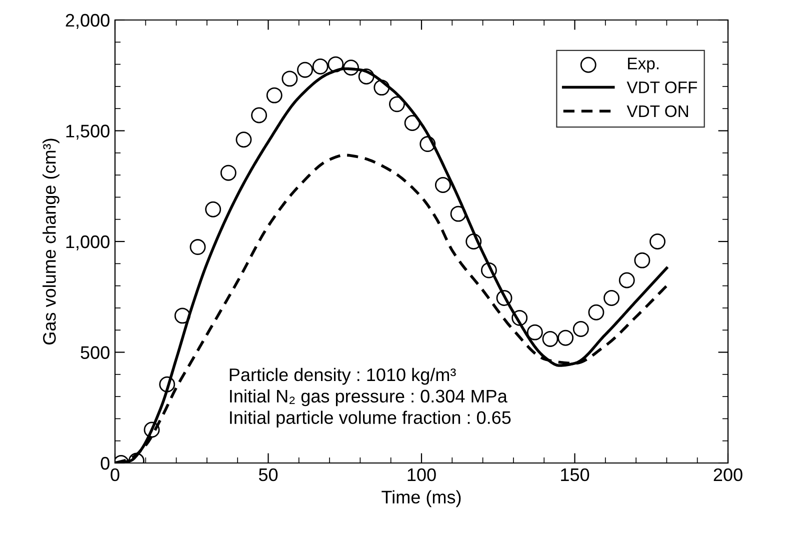  Describe the element at coordinates (728, 475) in the screenshot. I see `x-tick-label: 200` at that location.